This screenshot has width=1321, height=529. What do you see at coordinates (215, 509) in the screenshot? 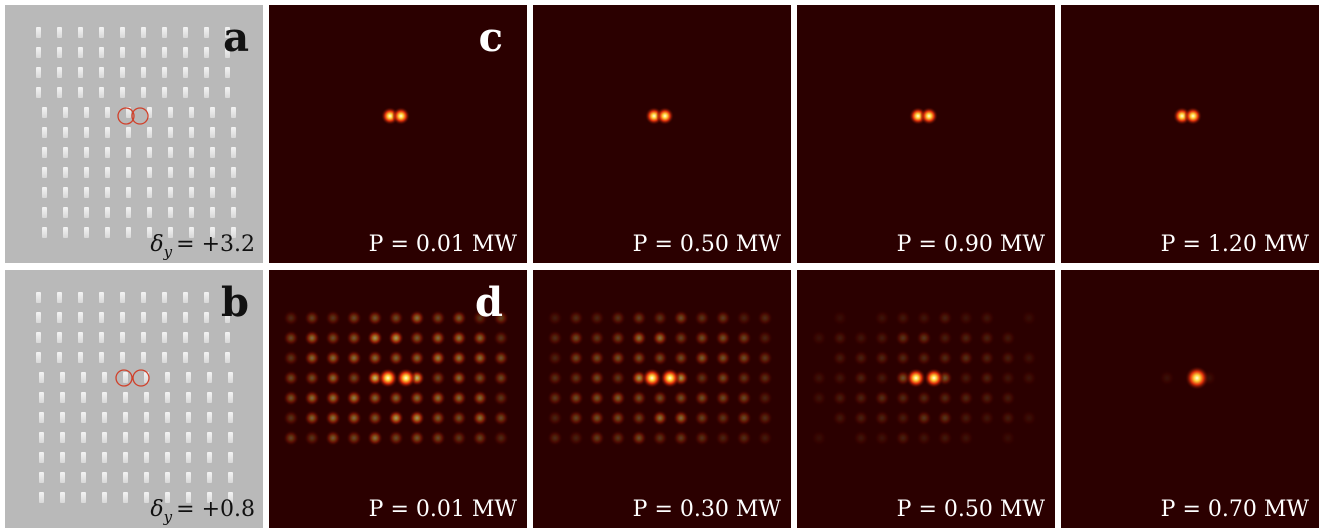
I see `delta-value: = +0.8` at bounding box center [215, 509].